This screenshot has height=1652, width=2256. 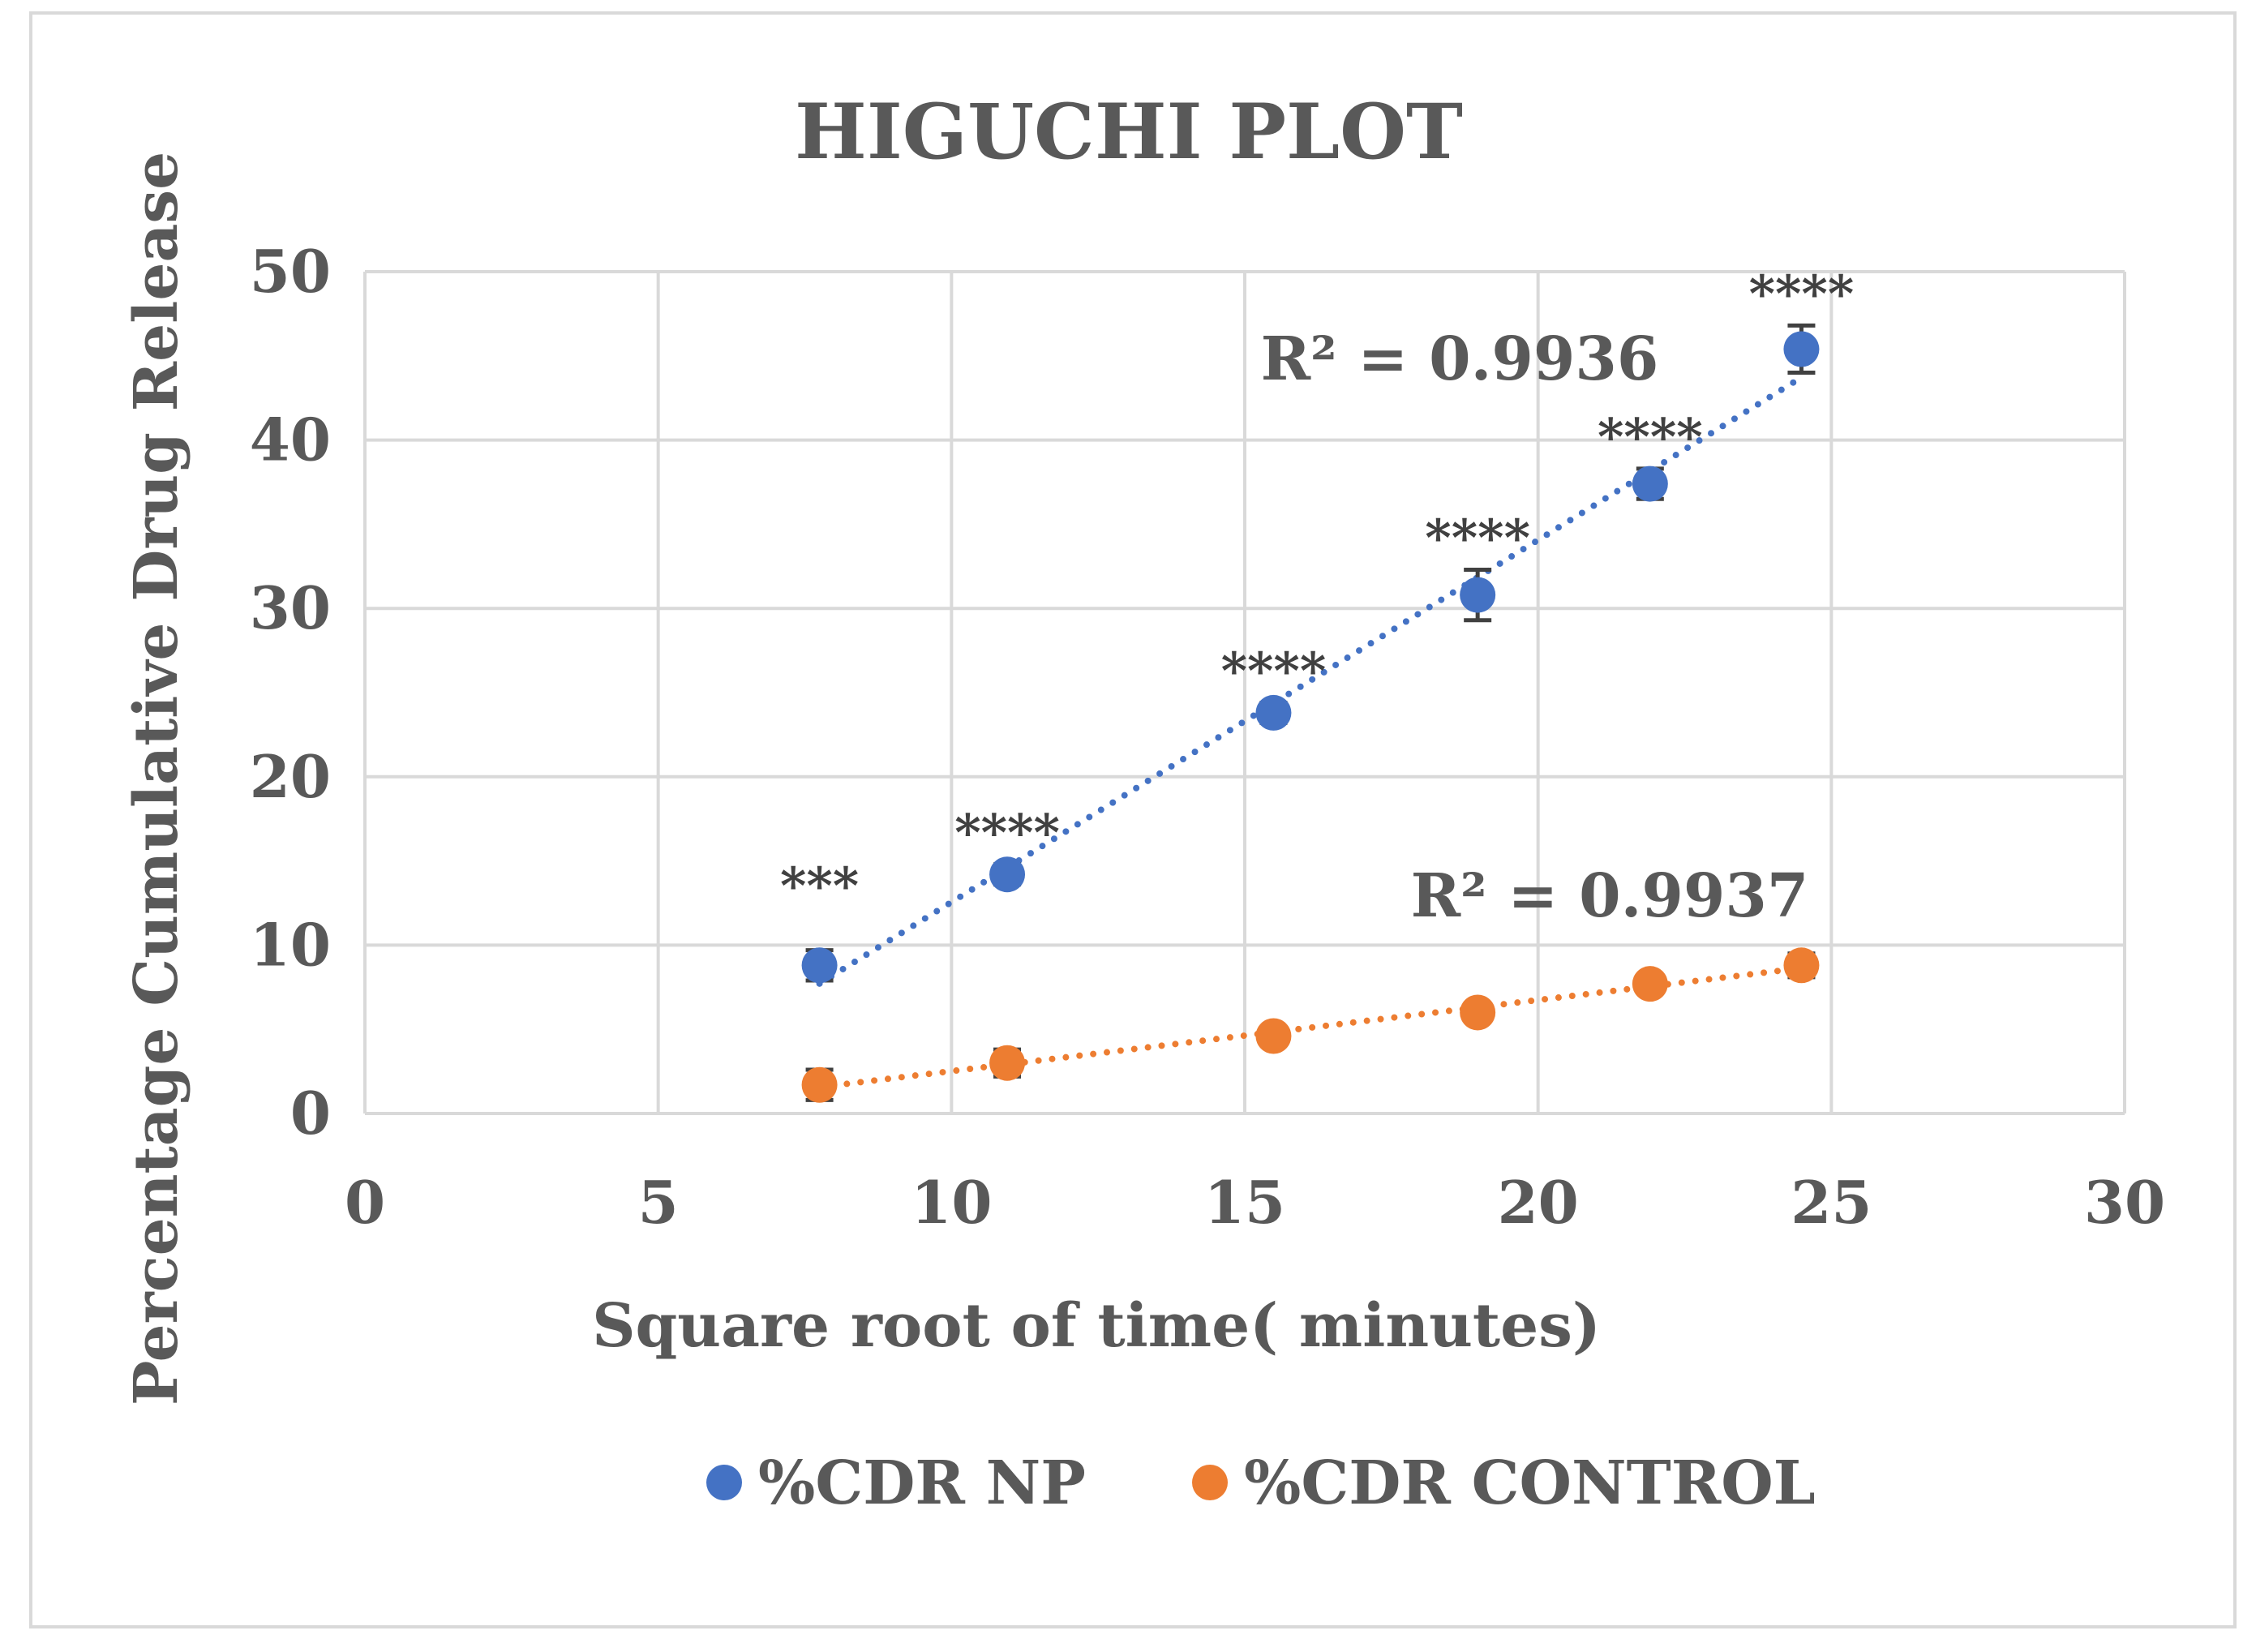 I want to click on x-tick-labels: 0 5 10 15 20 25 30, so click(x=1255, y=1202).